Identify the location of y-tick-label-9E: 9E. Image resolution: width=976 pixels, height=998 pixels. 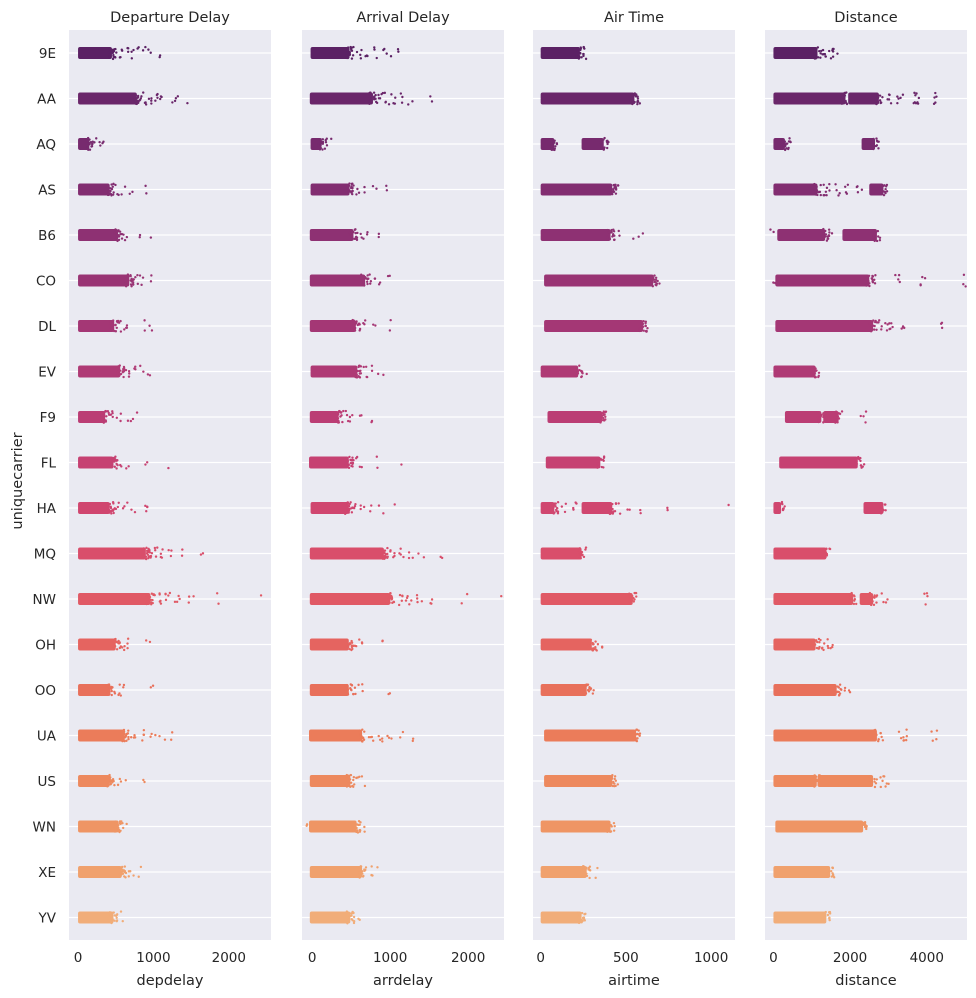
(47, 54).